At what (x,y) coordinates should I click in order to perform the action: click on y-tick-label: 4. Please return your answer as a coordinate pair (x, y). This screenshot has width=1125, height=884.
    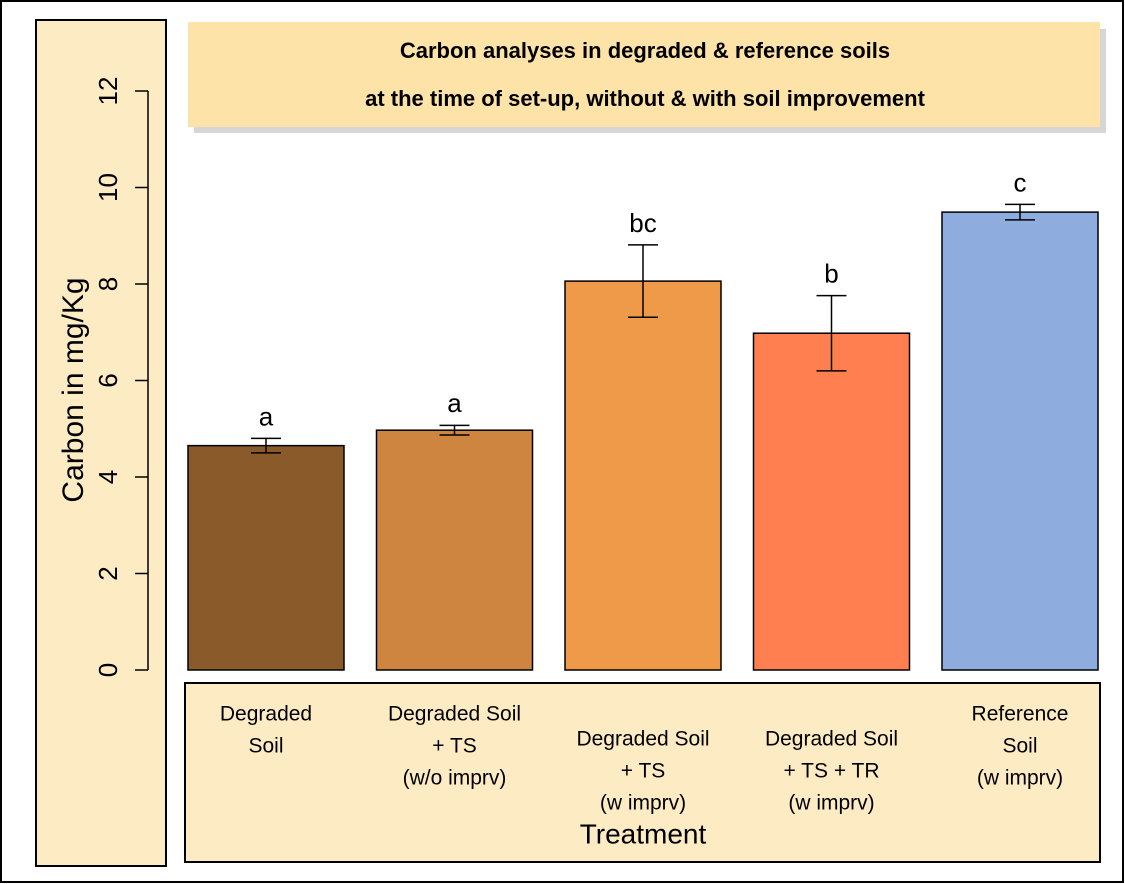
    Looking at the image, I should click on (108, 477).